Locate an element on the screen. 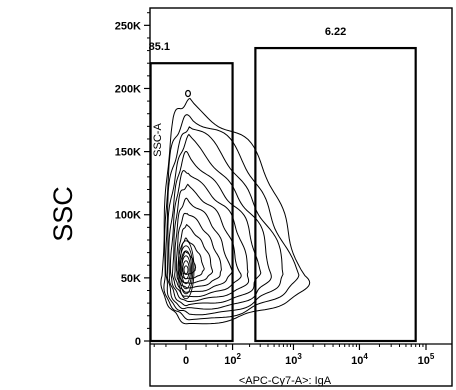  y-tick-label: 200K is located at coordinates (128, 89).